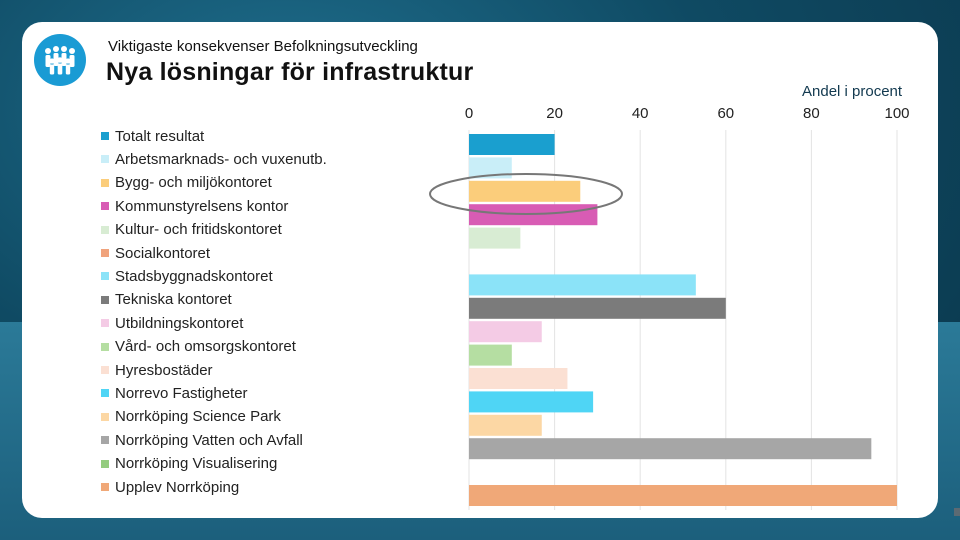  I want to click on legend-item: Norrköping Science Park, so click(191, 417).